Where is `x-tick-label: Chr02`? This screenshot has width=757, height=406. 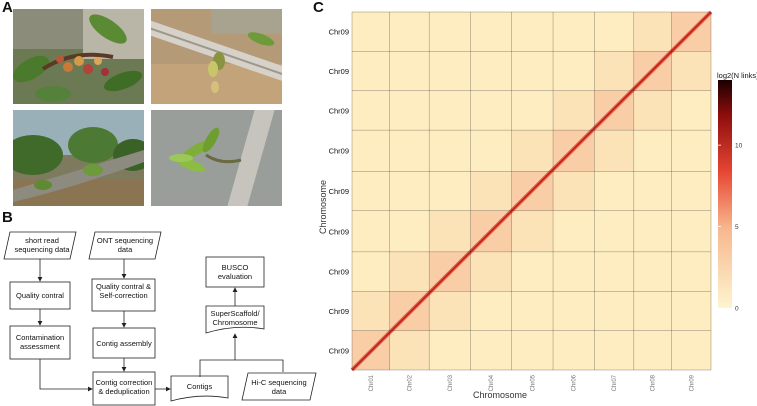
x-tick-label: Chr02 is located at coordinates (410, 382).